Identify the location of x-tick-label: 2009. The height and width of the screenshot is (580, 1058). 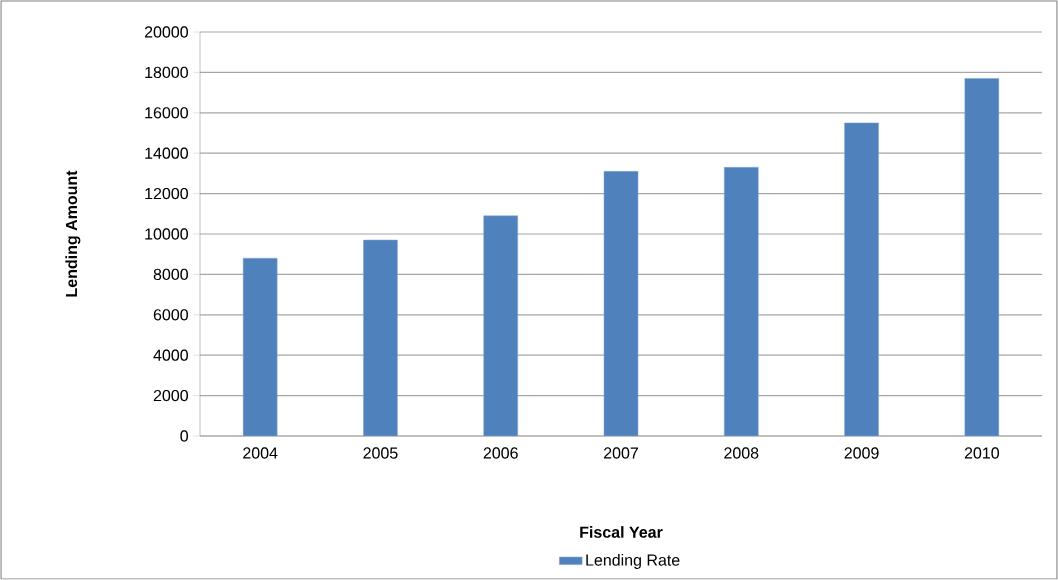
(861, 453).